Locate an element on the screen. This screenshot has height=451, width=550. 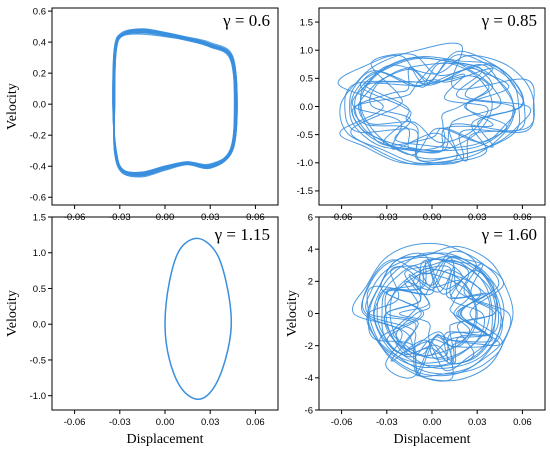
panel-title: γ = 1.15 is located at coordinates (242, 234).